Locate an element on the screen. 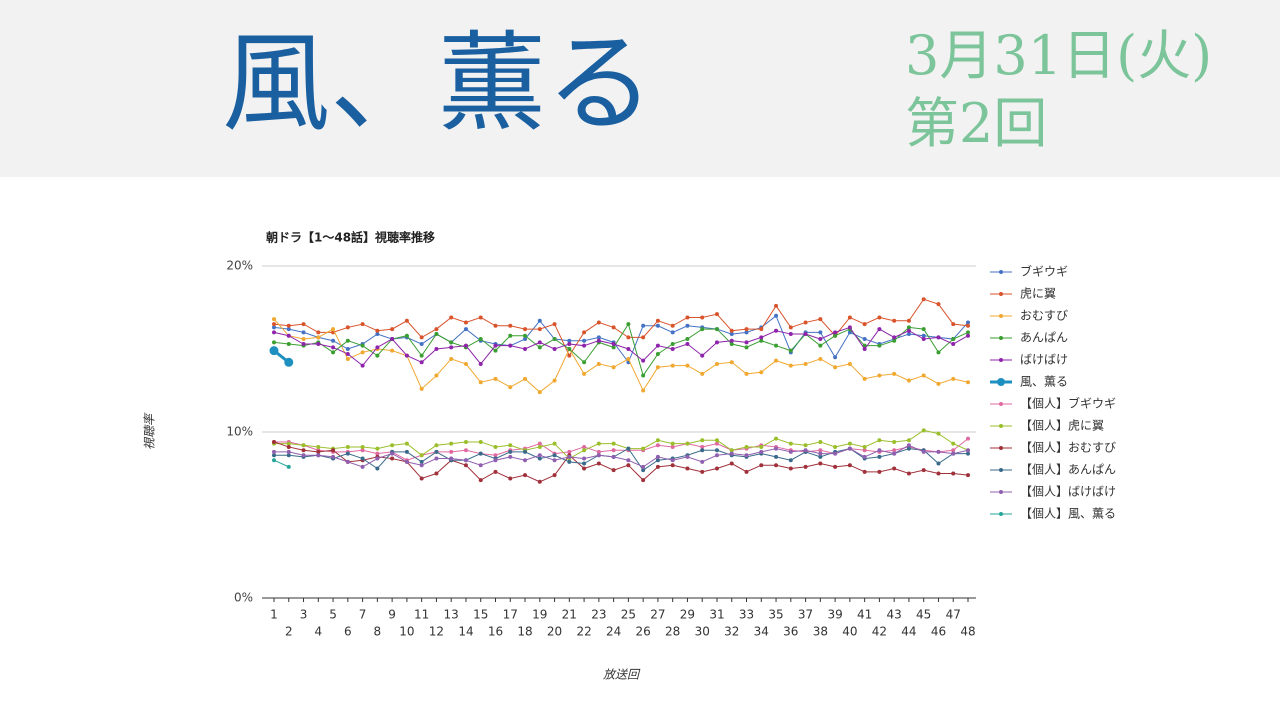 This screenshot has width=1280, height=724. x-tick-label: 47 is located at coordinates (953, 615).